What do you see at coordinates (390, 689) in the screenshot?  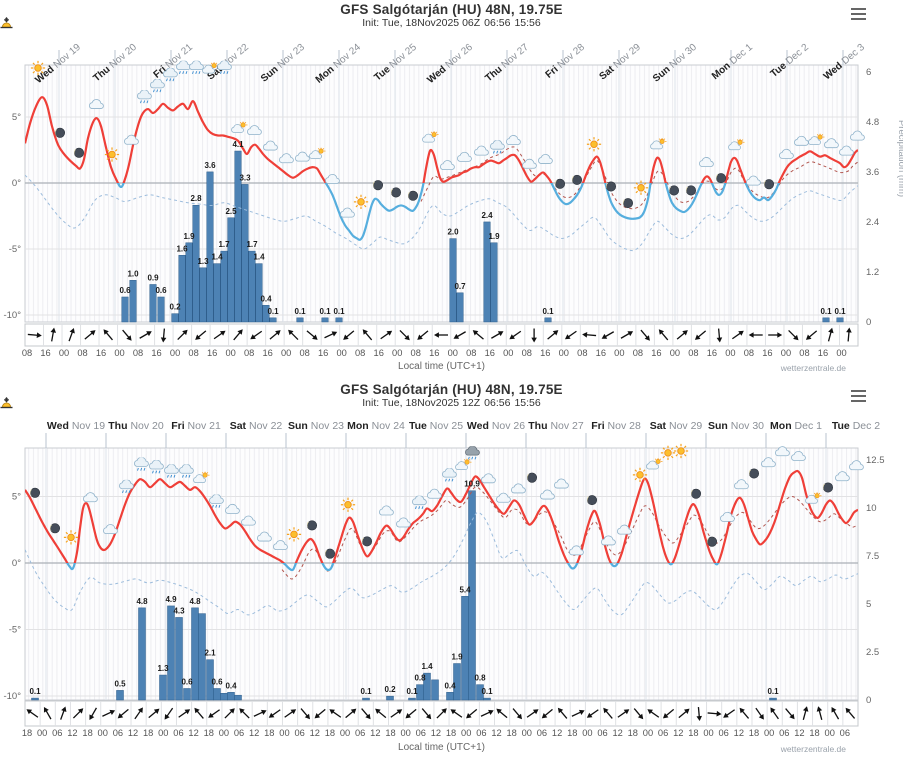 I see `svg-text: 0.2` at bounding box center [390, 689].